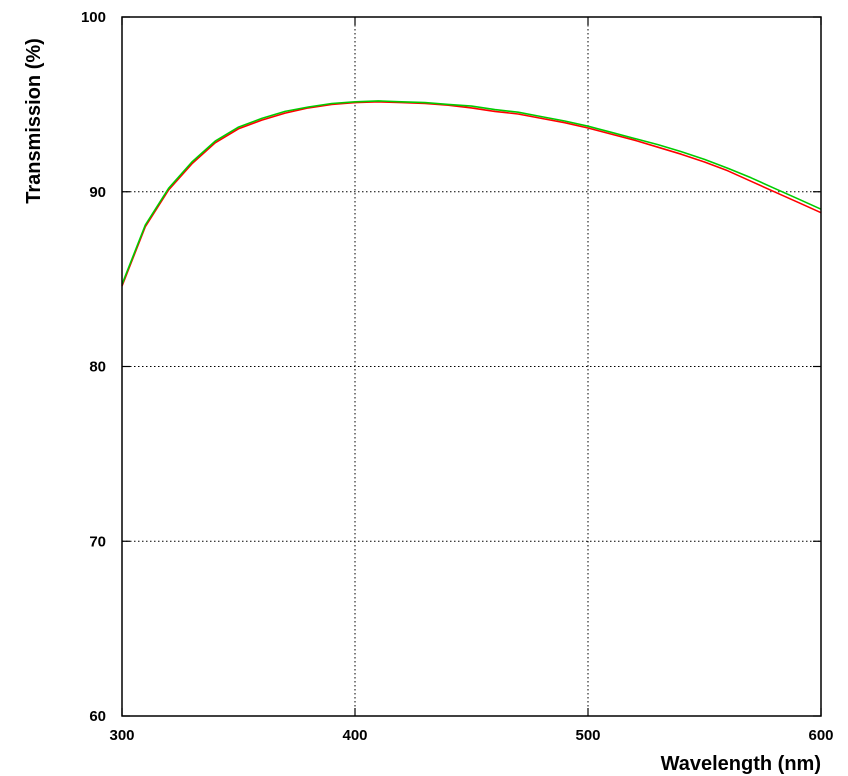  I want to click on x-tick-label: 400, so click(354, 735).